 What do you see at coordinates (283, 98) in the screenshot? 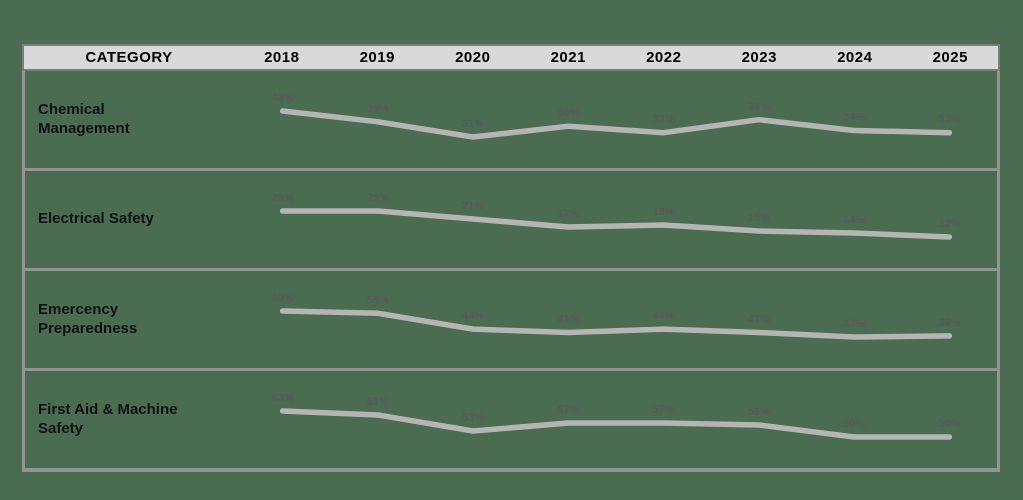
I see `value-label: 43%` at bounding box center [283, 98].